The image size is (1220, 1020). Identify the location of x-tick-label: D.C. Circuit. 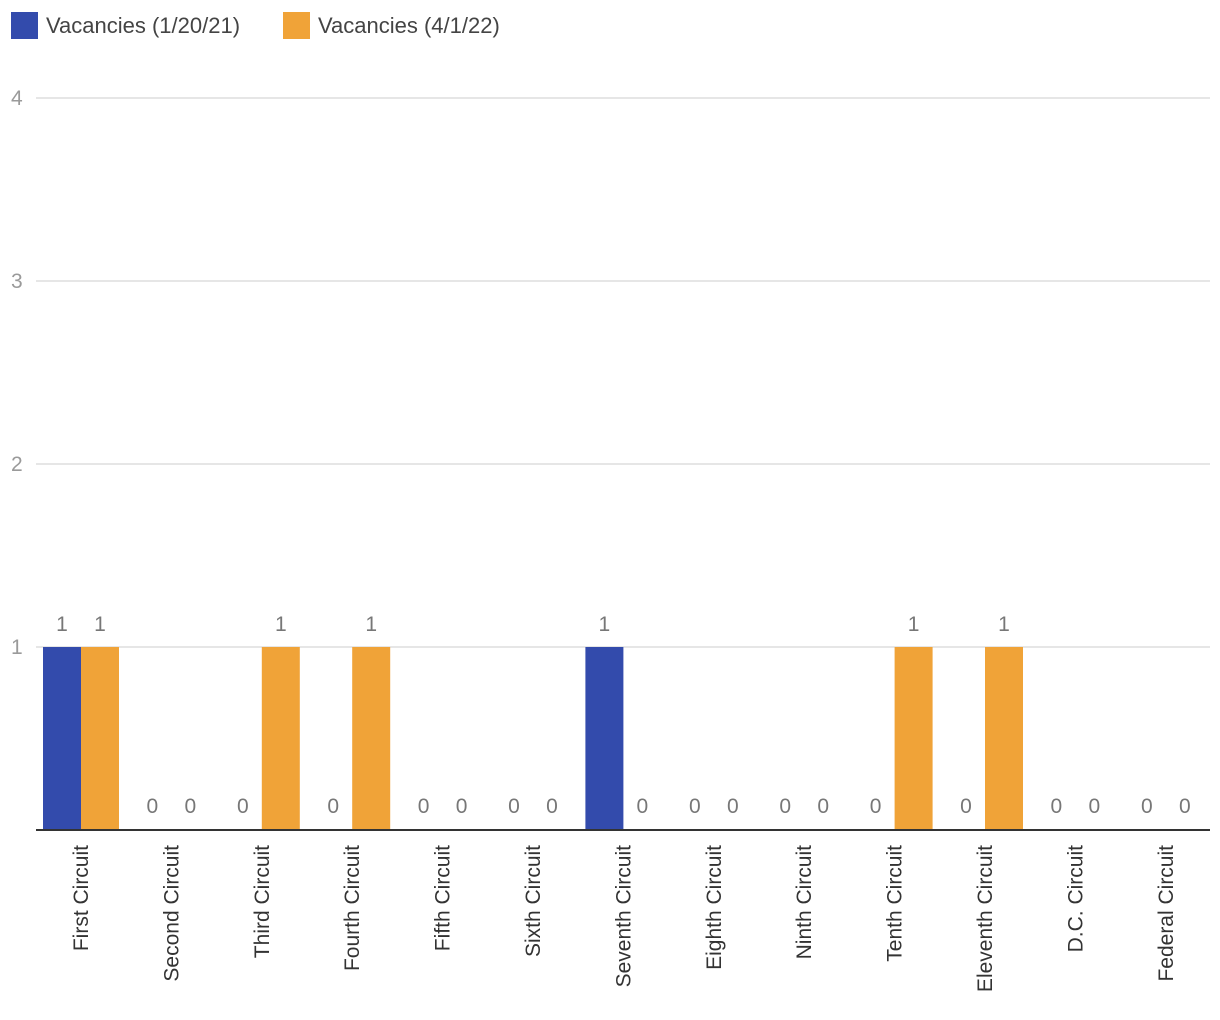
(1075, 899).